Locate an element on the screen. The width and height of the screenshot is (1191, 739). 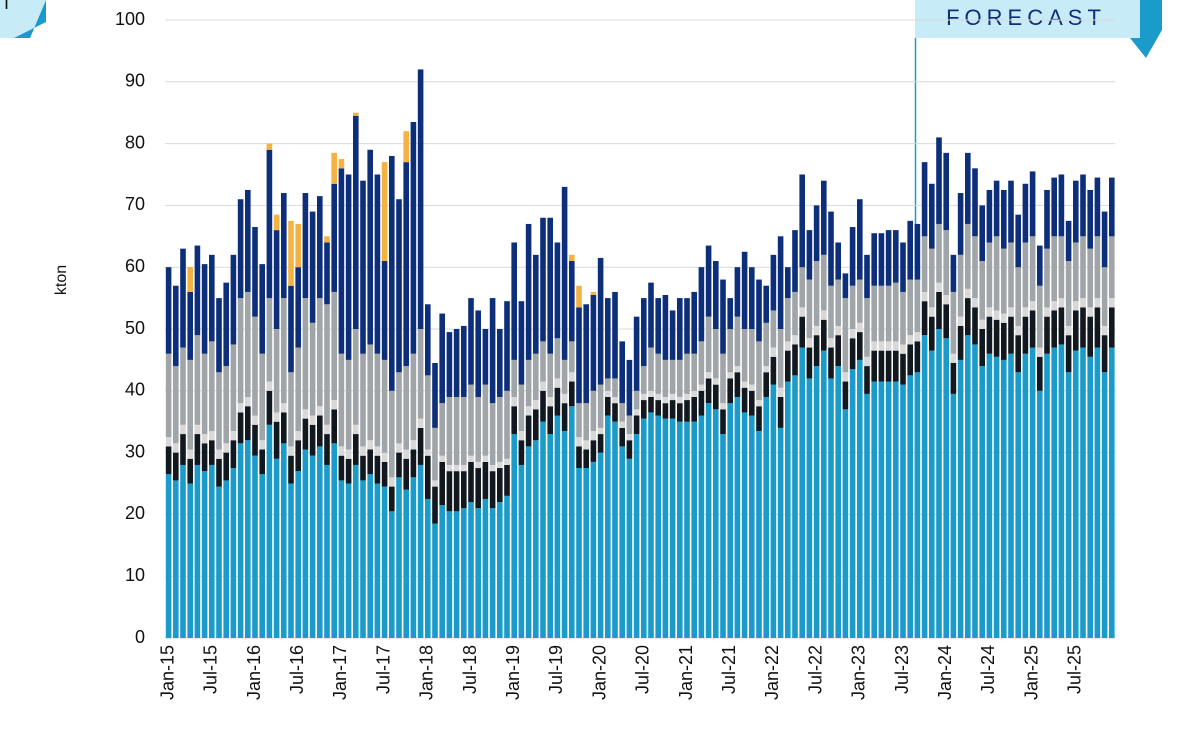
y-tick-label: 10 is located at coordinates (135, 575).